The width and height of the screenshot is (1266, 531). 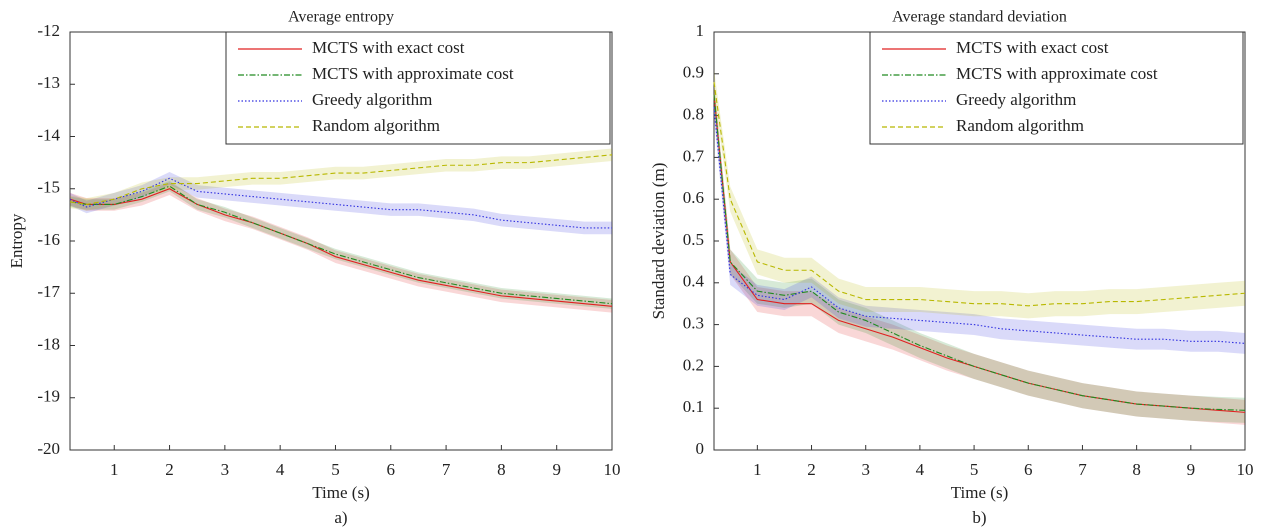 What do you see at coordinates (693, 239) in the screenshot?
I see `y-tick-label: 0.5` at bounding box center [693, 239].